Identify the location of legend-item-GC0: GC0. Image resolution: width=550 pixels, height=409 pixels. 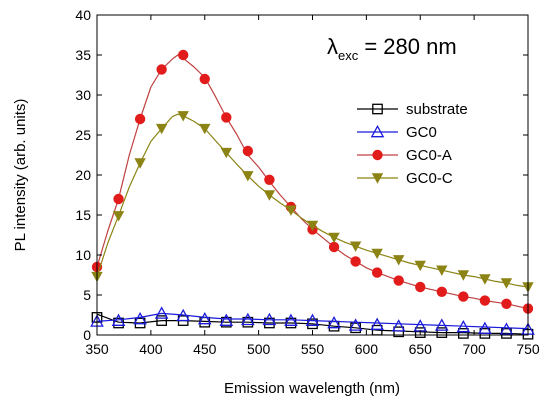
(397, 132).